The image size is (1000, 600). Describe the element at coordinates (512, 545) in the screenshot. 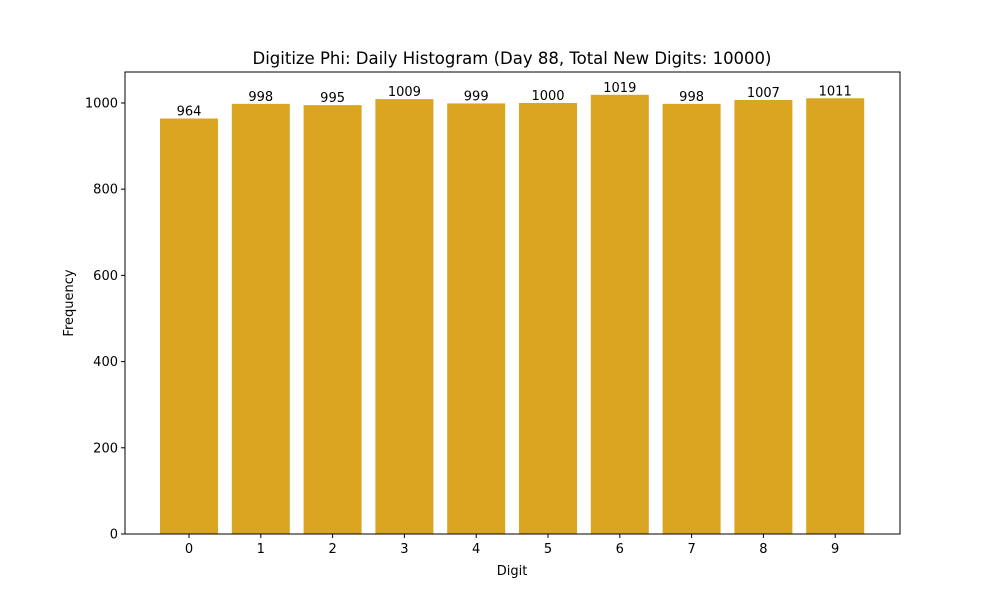

I see `x-axis-ticks: 0 1 2 3 4 5 6 7 8 9` at that location.